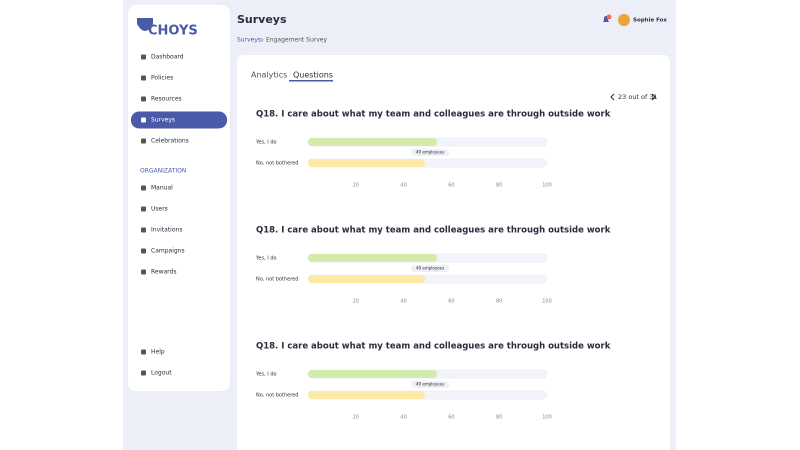  Describe the element at coordinates (145, 24) in the screenshot. I see `logo-icon` at that location.